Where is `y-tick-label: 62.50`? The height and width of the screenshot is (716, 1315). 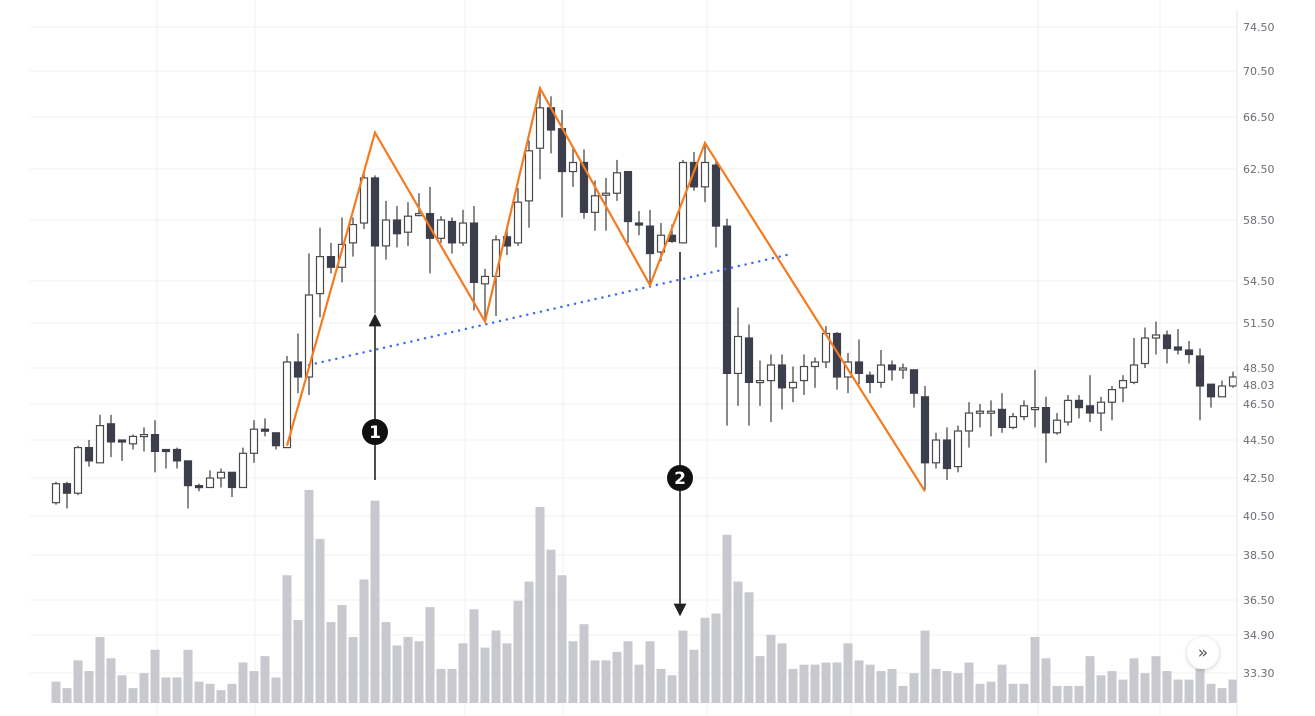
y-tick-label: 62.50 is located at coordinates (1259, 169).